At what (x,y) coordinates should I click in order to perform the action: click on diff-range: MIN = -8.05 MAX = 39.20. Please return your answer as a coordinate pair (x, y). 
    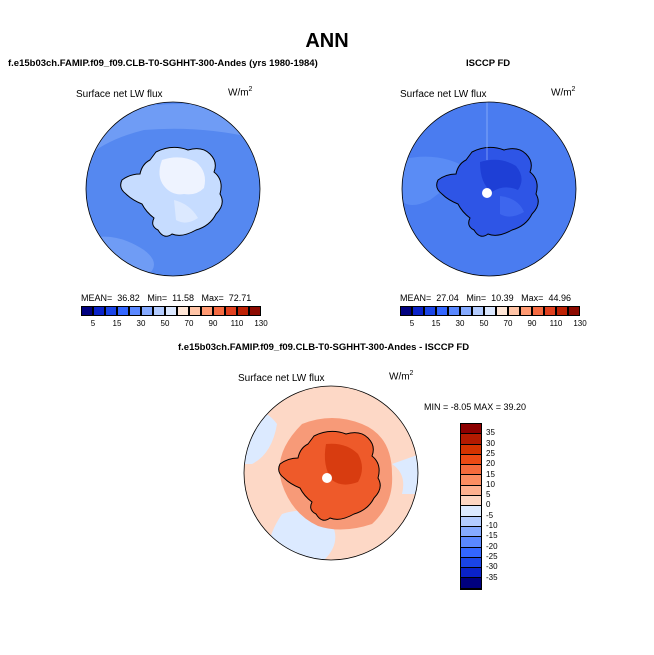
    Looking at the image, I should click on (475, 407).